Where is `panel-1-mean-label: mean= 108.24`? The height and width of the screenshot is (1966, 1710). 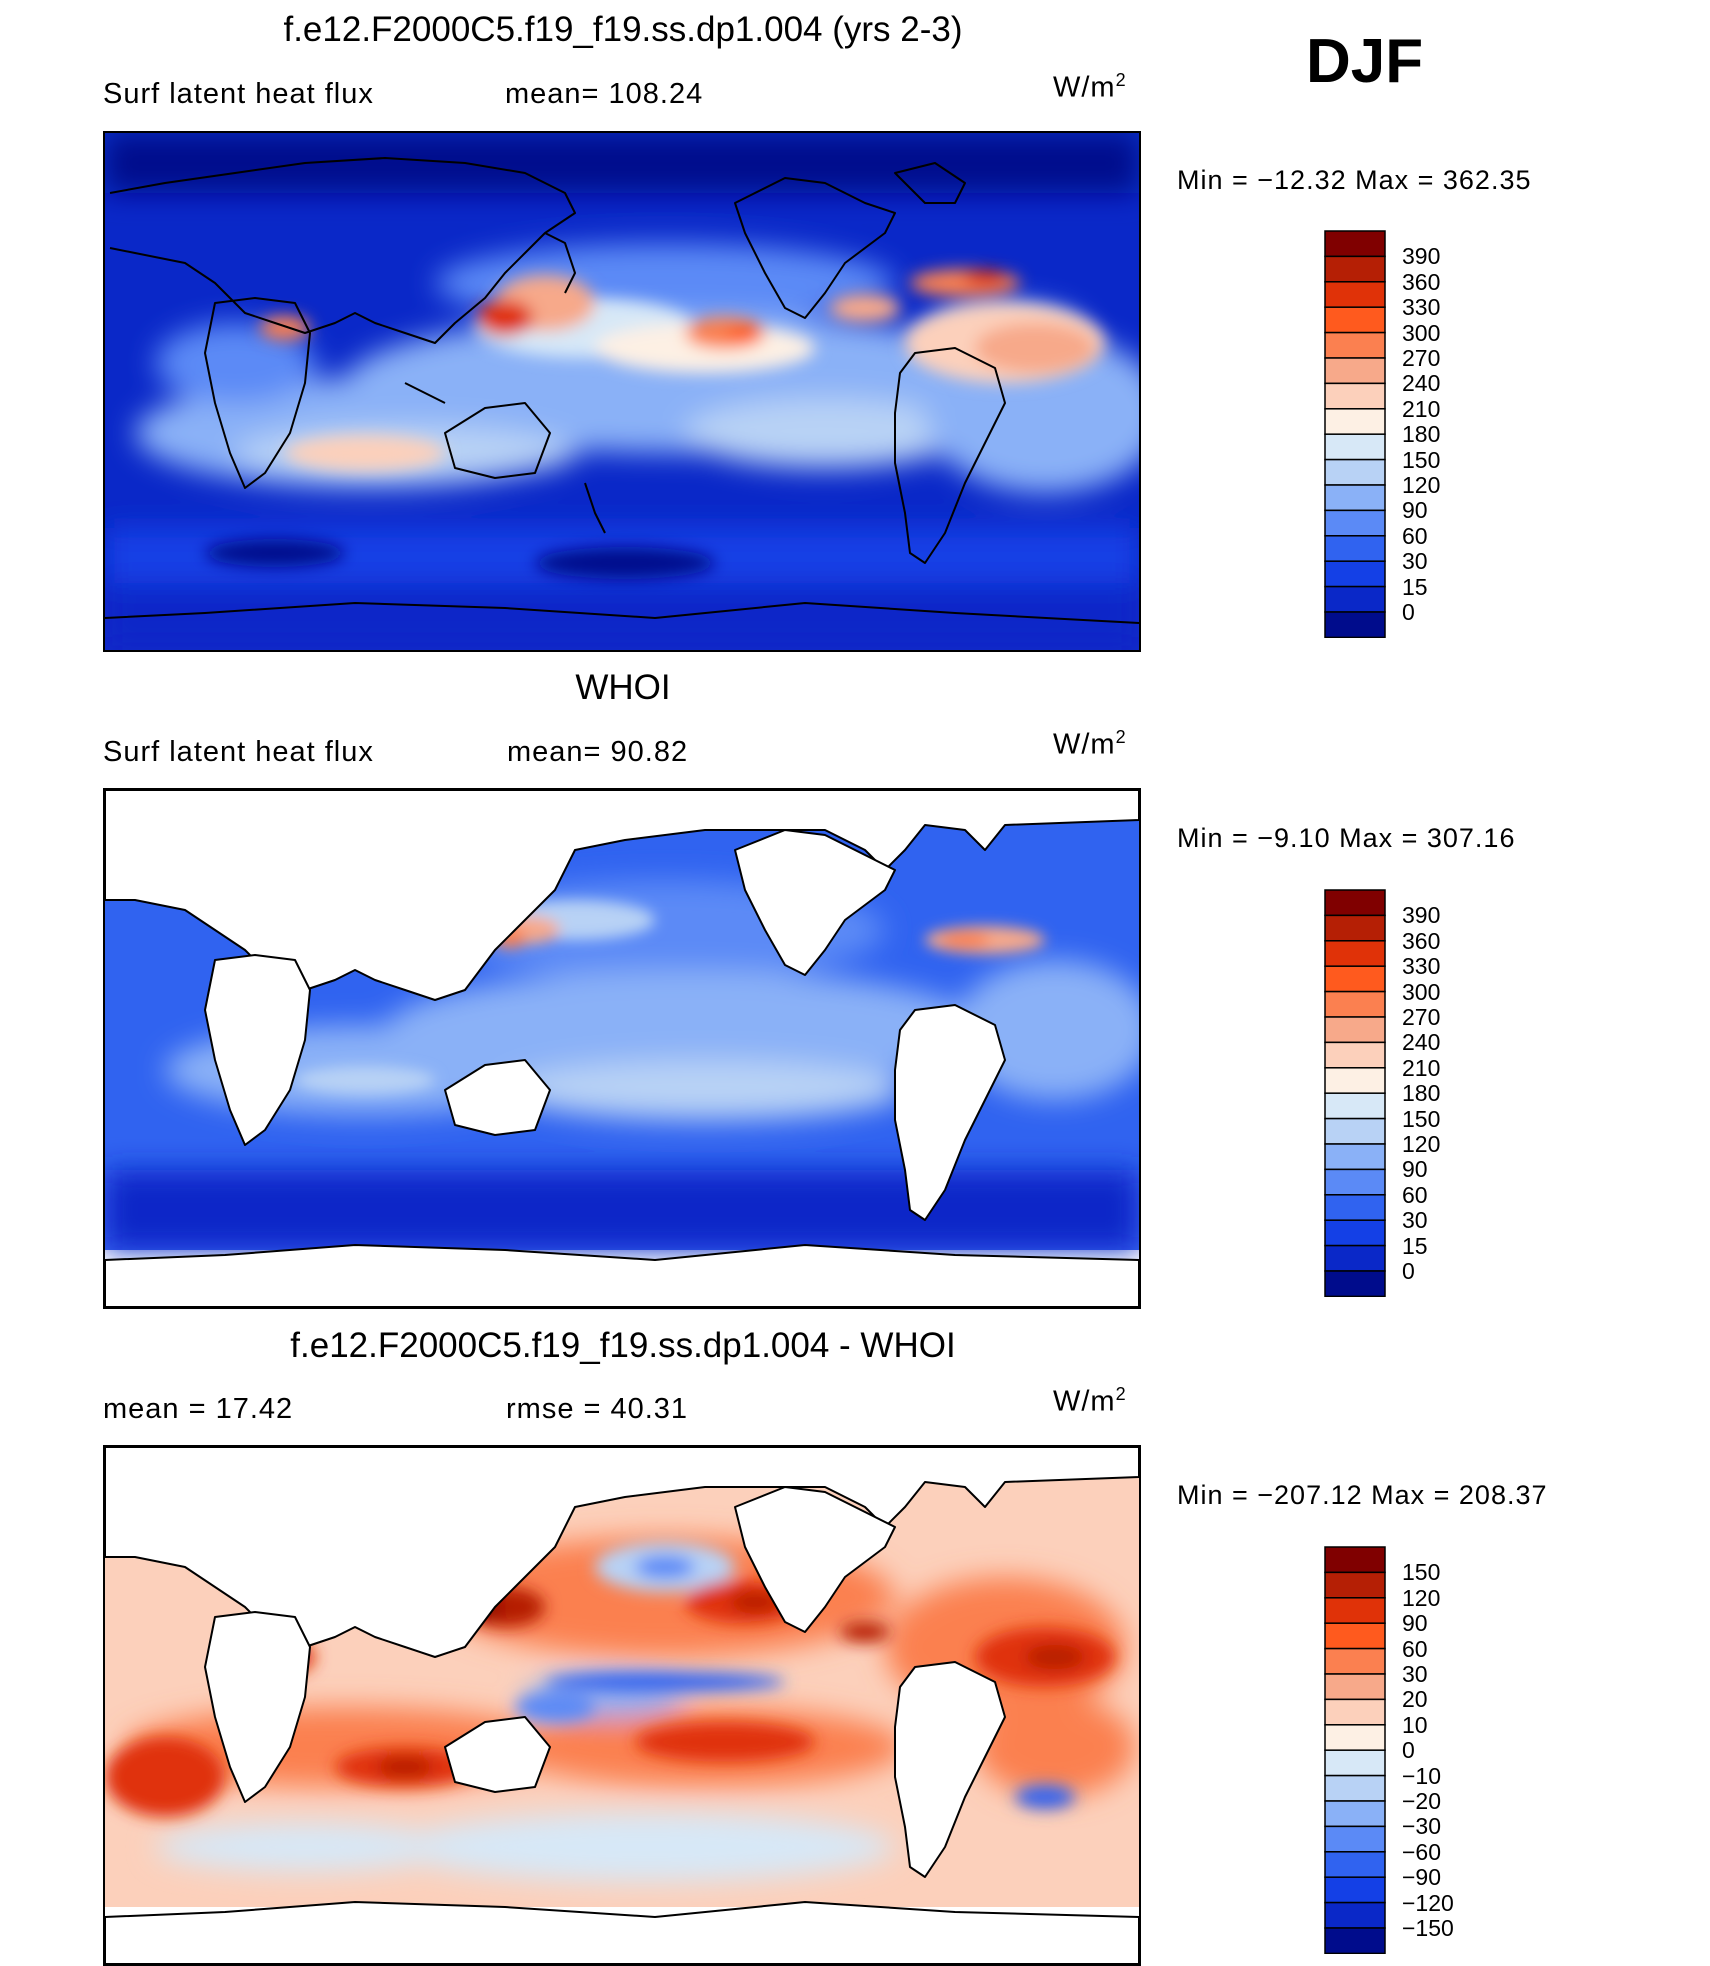 panel-1-mean-label: mean= 108.24 is located at coordinates (604, 94).